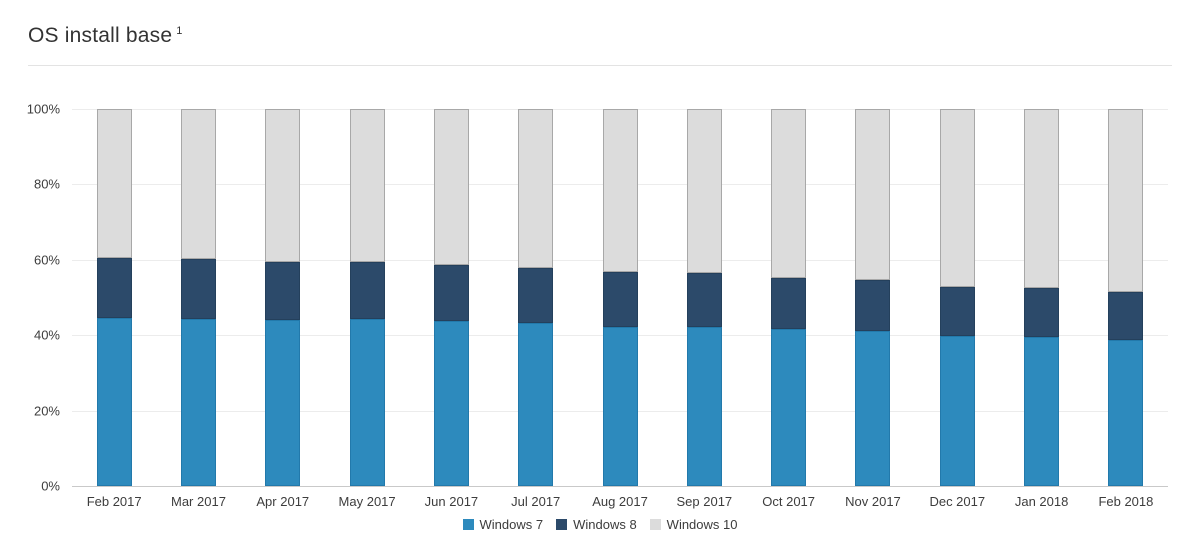 This screenshot has width=1200, height=549. I want to click on title-footnote-superscript: 1, so click(179, 31).